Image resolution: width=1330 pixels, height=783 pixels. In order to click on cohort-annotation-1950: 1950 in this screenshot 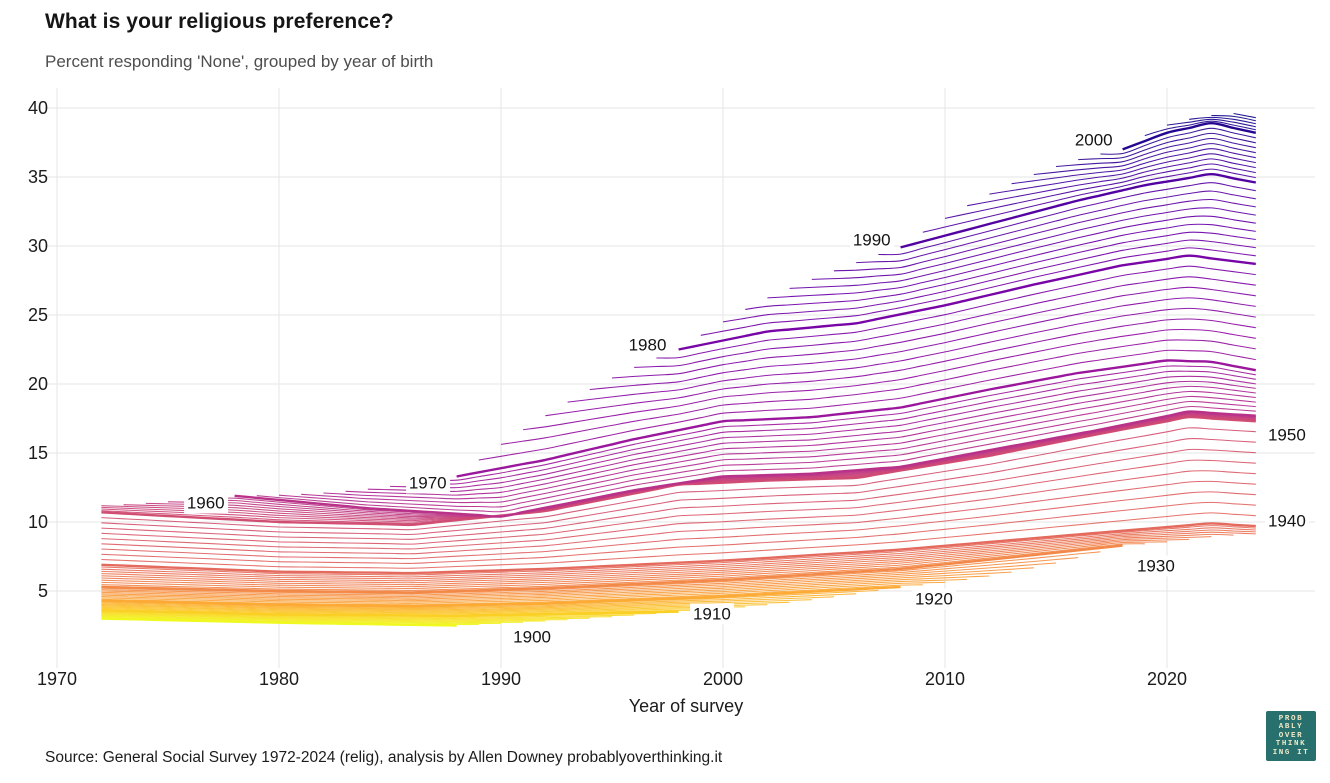, I will do `click(1286, 435)`.